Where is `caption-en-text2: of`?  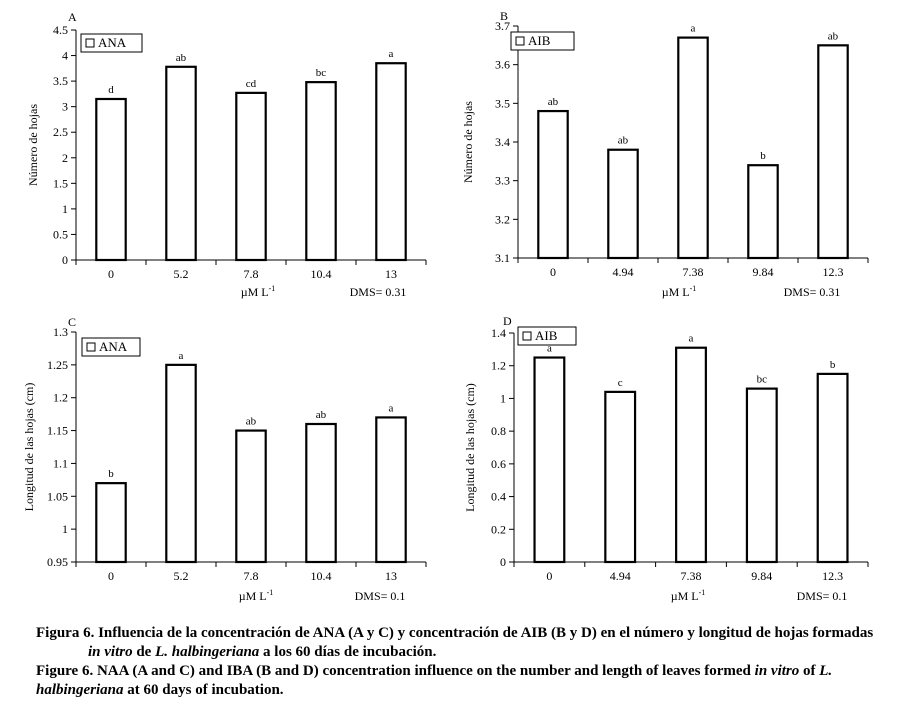 caption-en-text2: of is located at coordinates (809, 671).